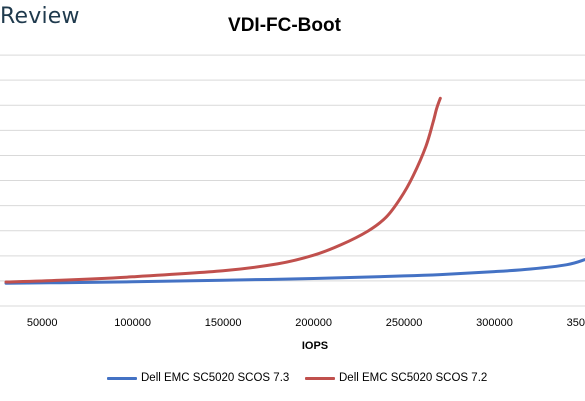 The image size is (585, 401). I want to click on x-axis-label: IOPS, so click(315, 346).